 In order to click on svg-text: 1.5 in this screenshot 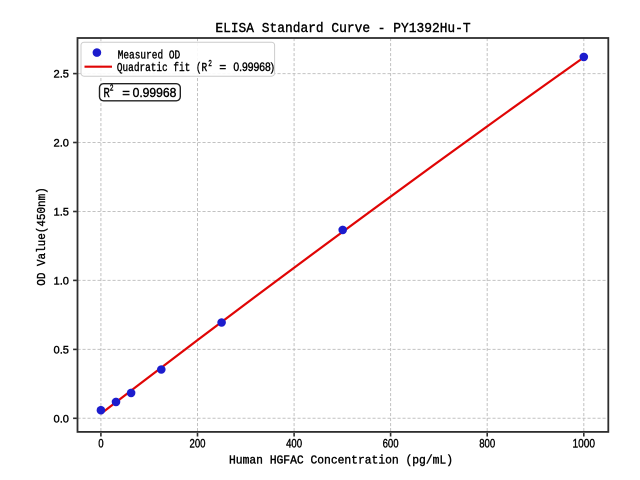, I will do `click(62, 213)`.